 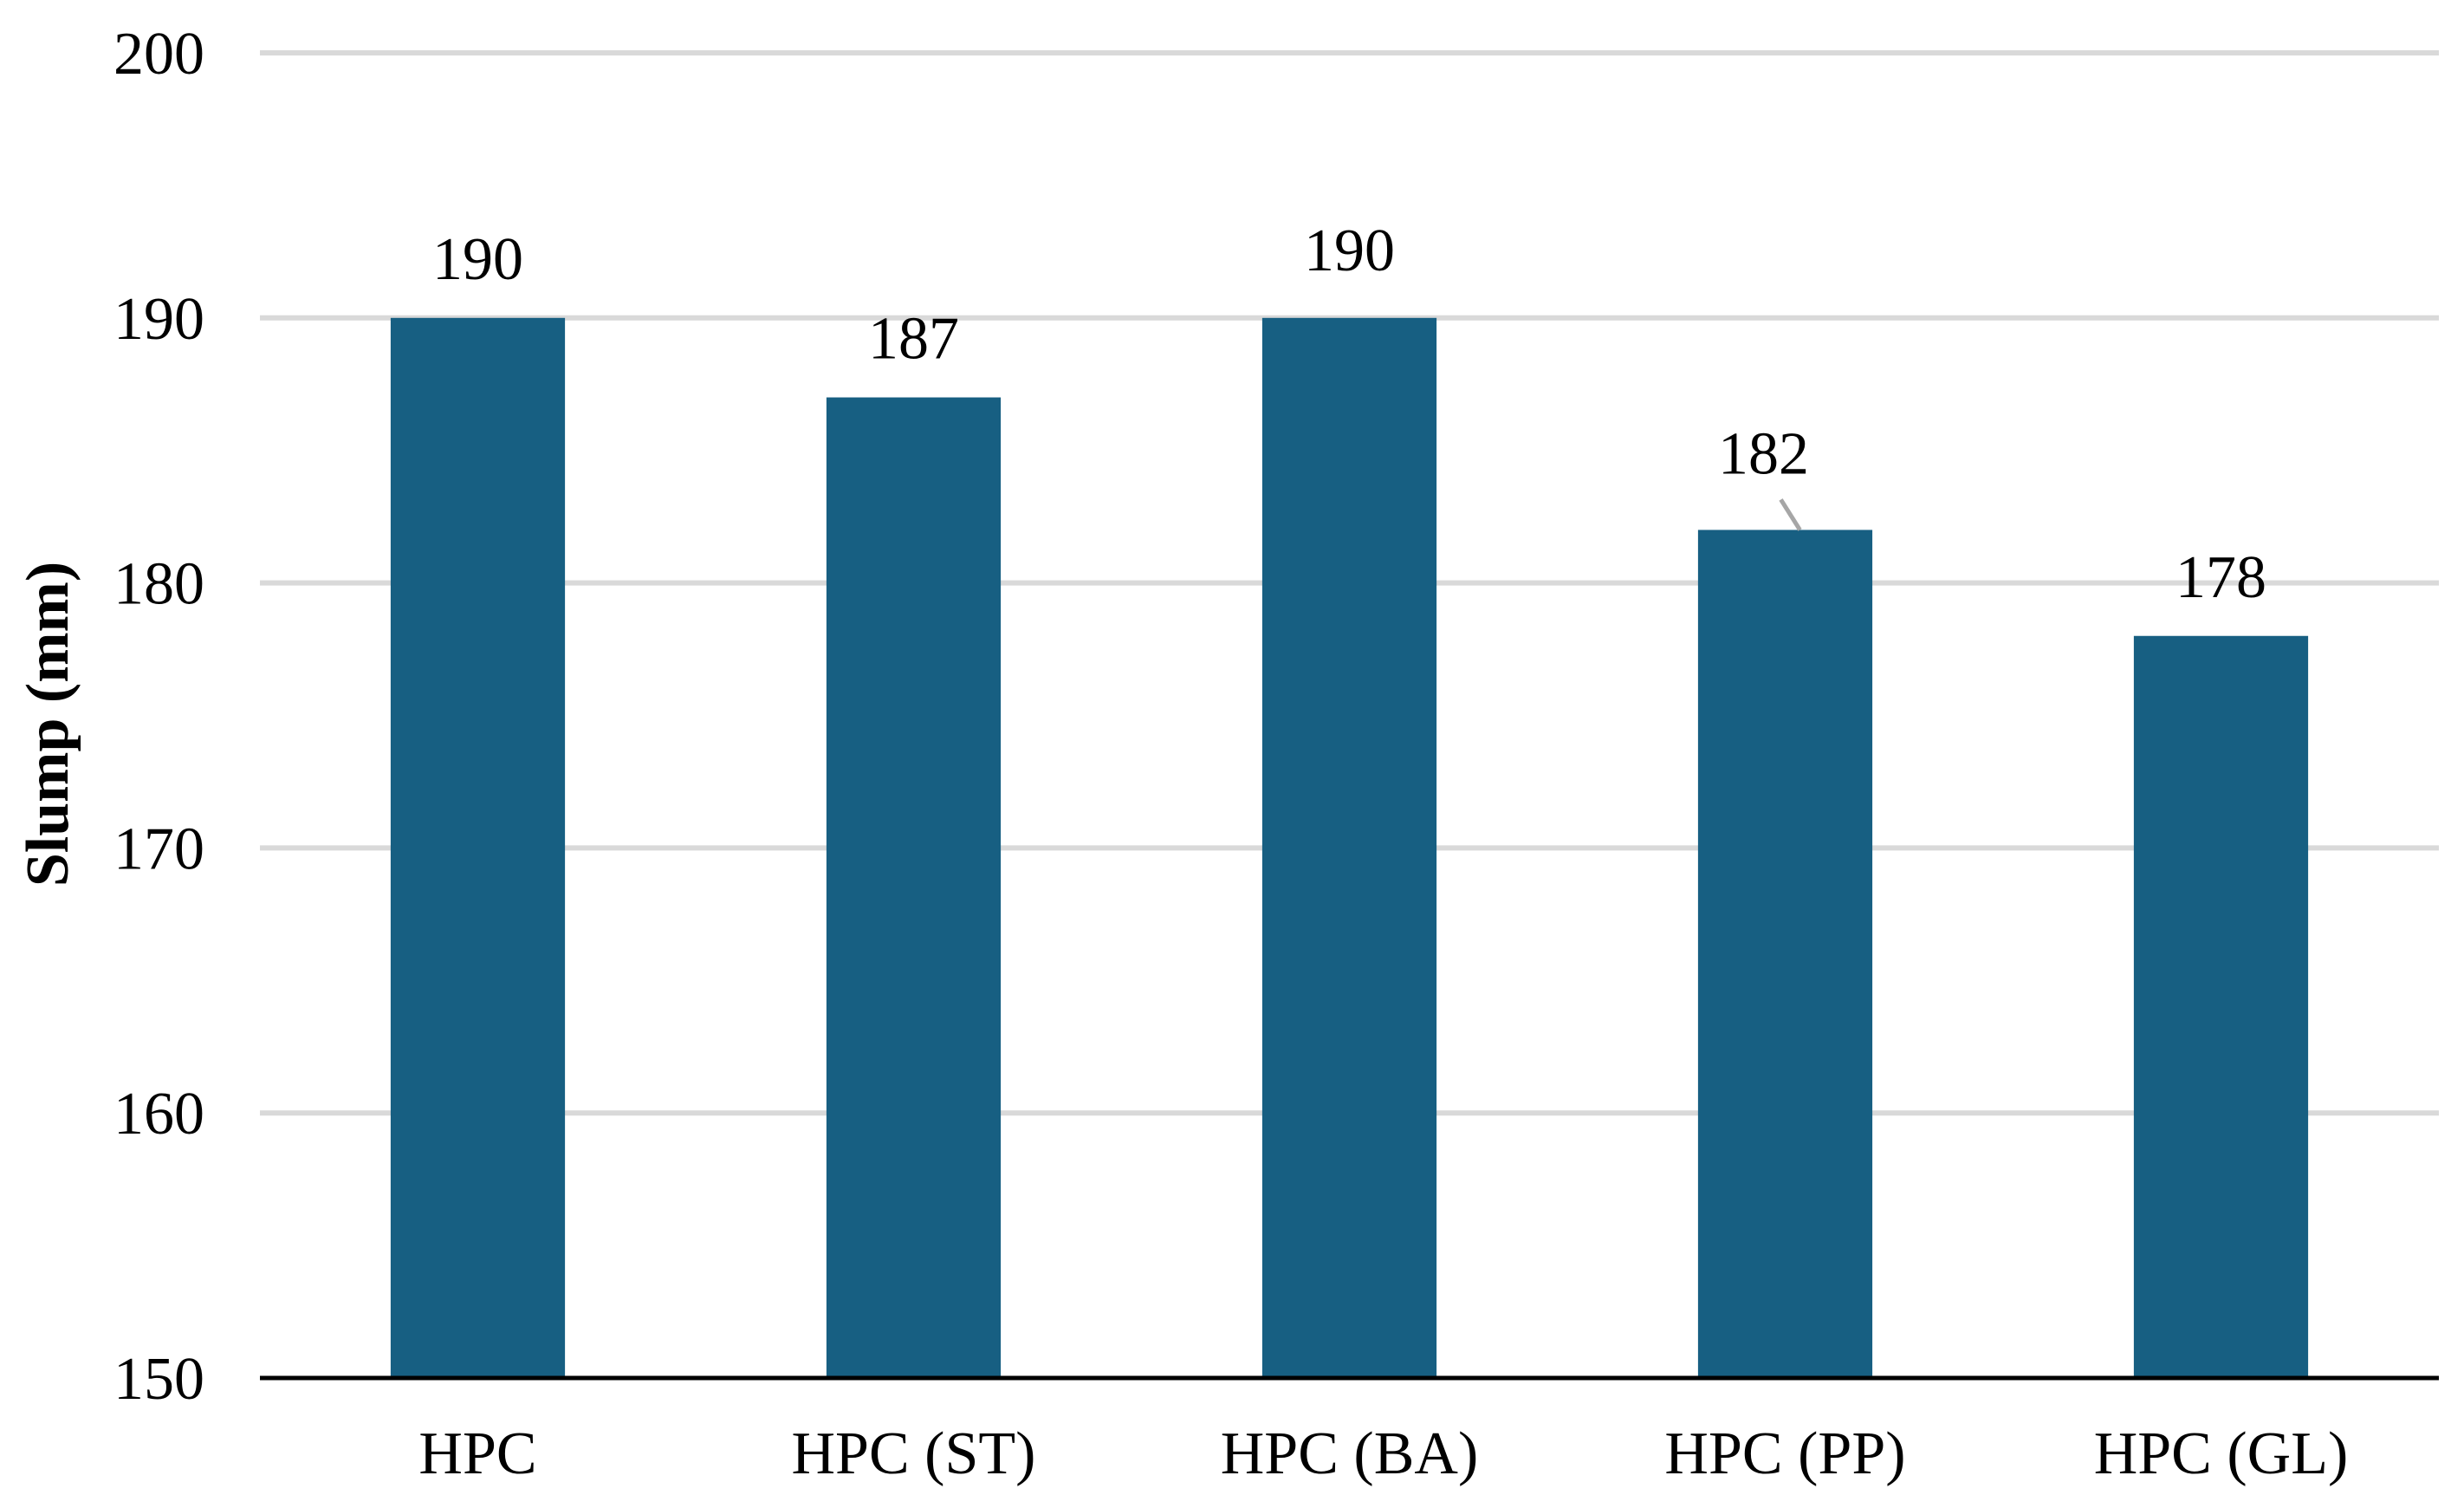 I want to click on y-tick-label: 200, so click(x=158, y=54).